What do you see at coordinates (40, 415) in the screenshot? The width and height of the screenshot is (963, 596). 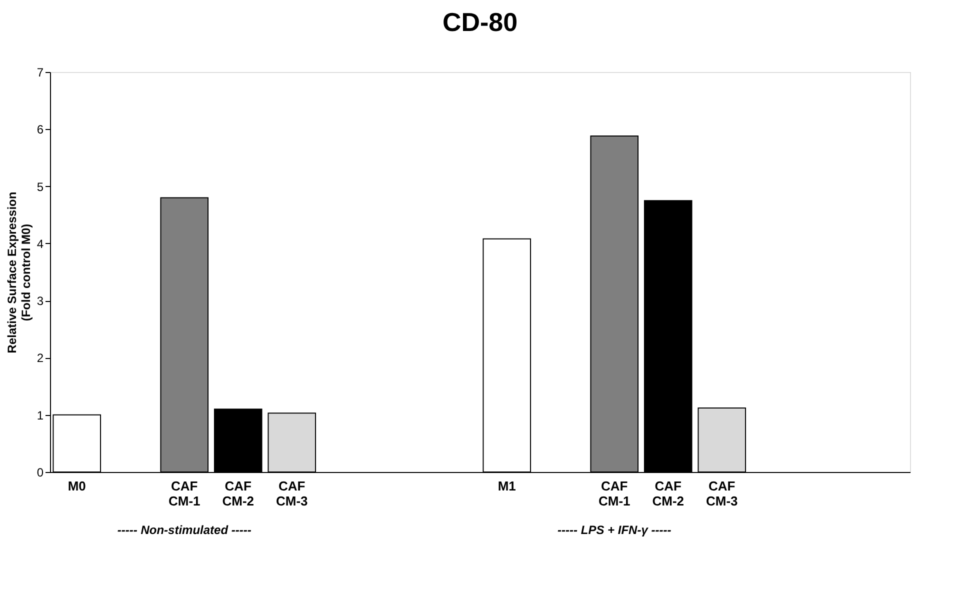 I see `y-tick-label: 1` at bounding box center [40, 415].